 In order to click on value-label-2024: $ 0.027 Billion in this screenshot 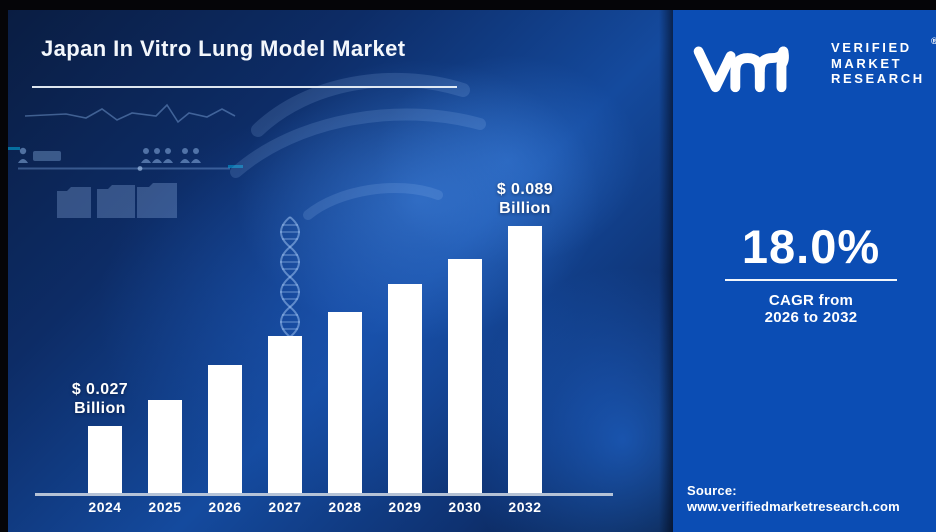, I will do `click(100, 399)`.